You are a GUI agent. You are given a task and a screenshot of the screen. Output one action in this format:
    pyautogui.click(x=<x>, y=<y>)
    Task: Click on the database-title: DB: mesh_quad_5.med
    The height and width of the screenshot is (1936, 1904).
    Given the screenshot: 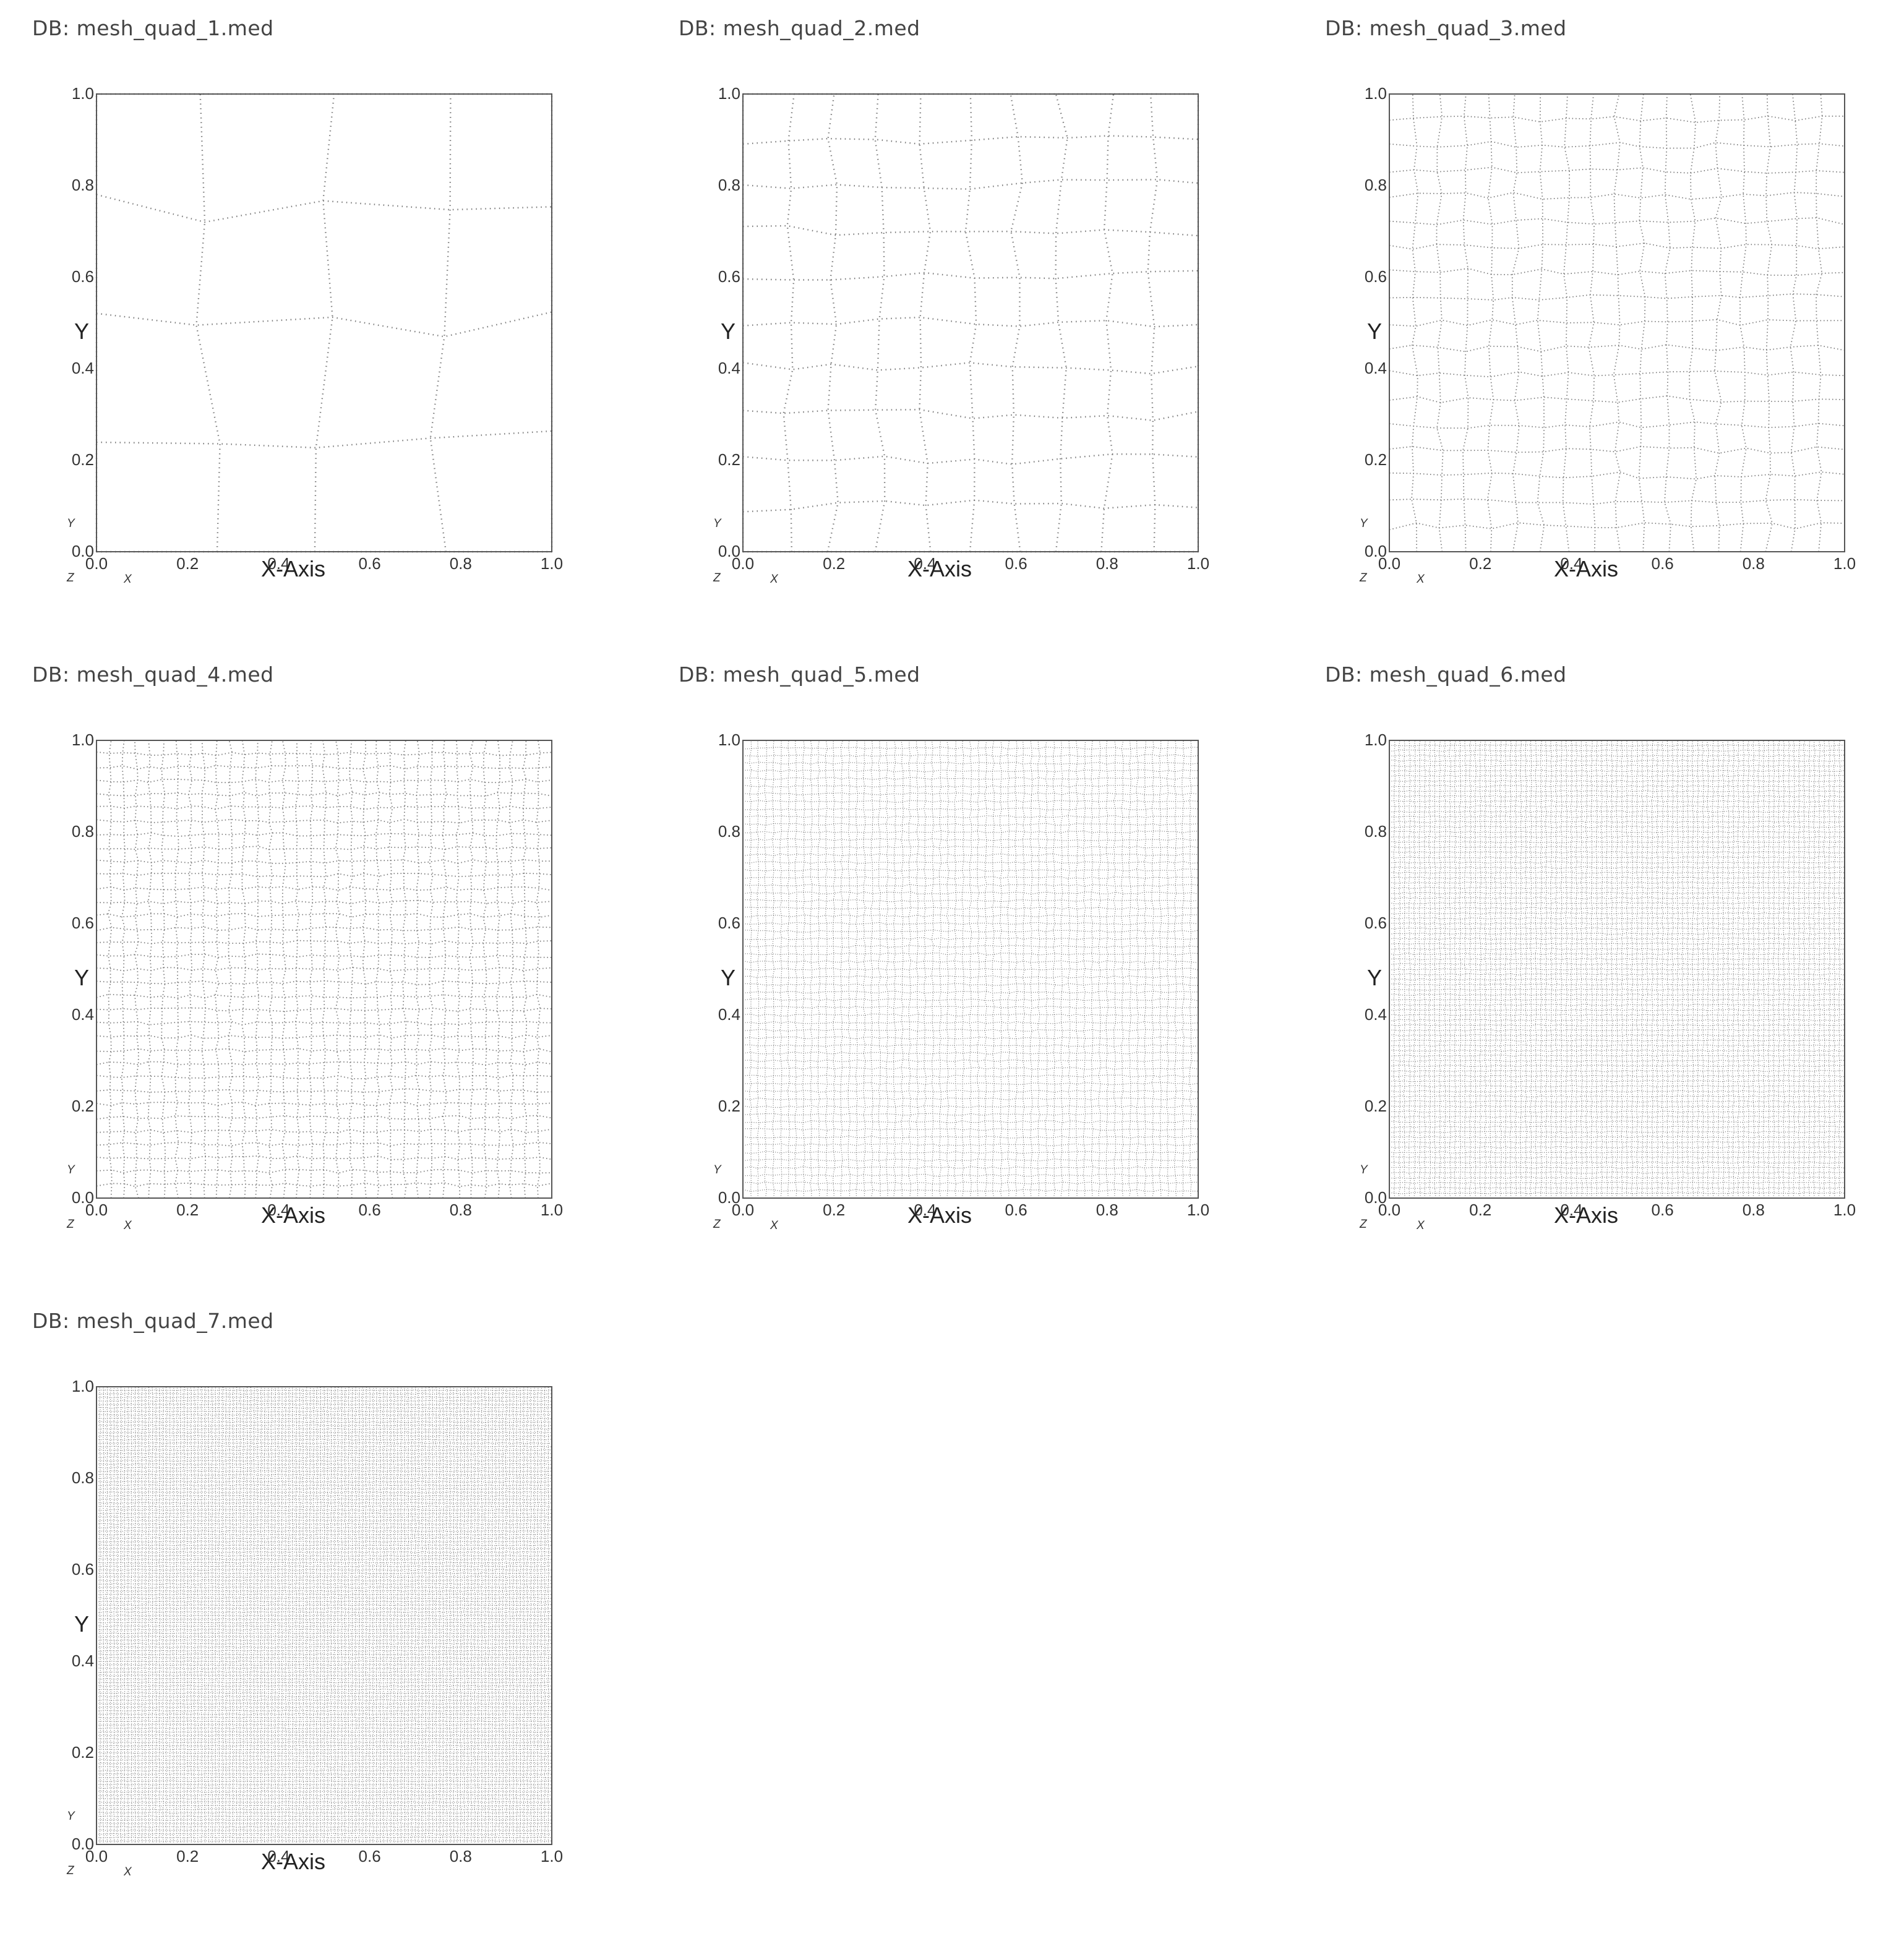 What is the action you would take?
    pyautogui.click(x=799, y=674)
    